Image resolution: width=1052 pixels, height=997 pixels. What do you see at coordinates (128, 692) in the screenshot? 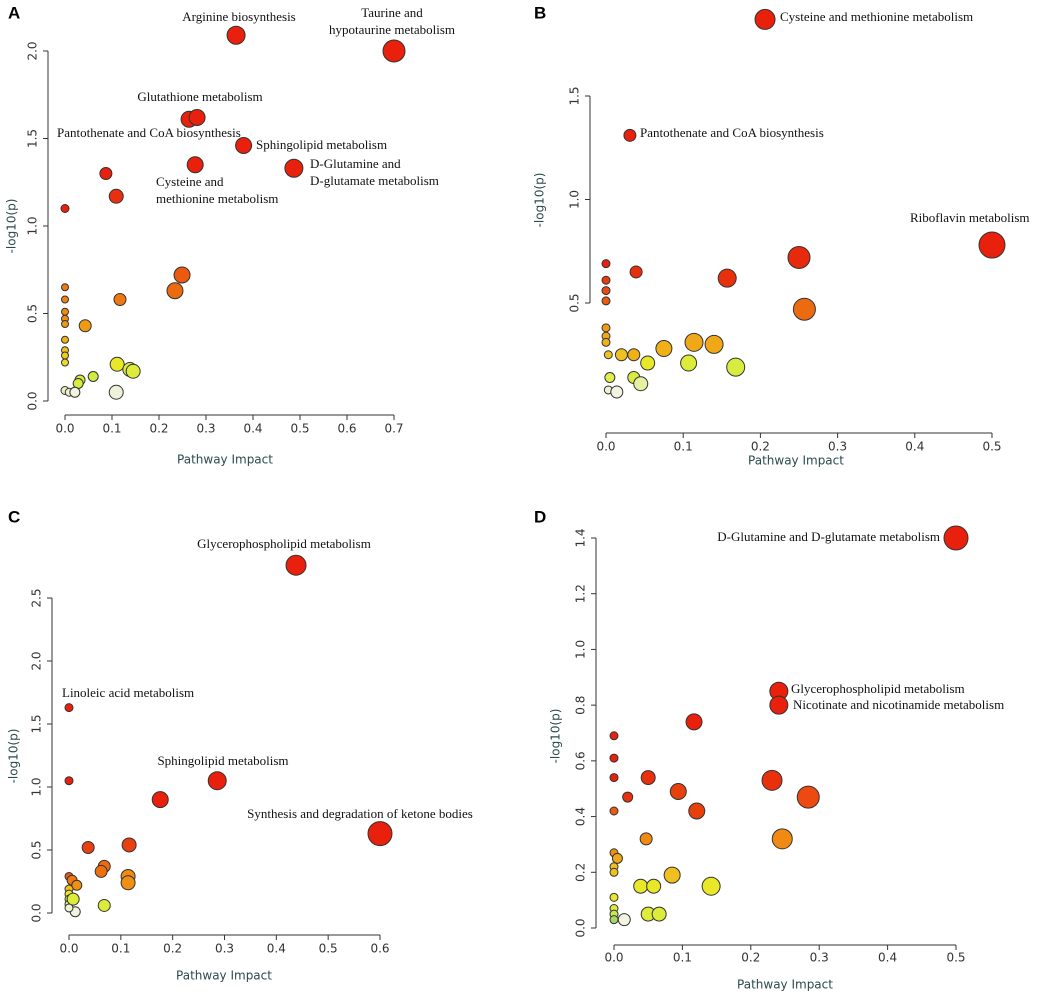
I see `point-label: Linoleic acid metabolism` at bounding box center [128, 692].